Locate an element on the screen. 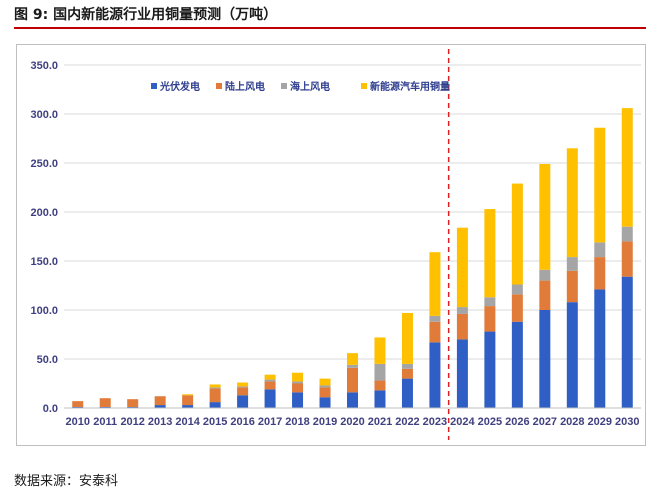 This screenshot has width=660, height=498. x-tick-label: 2017 is located at coordinates (270, 422).